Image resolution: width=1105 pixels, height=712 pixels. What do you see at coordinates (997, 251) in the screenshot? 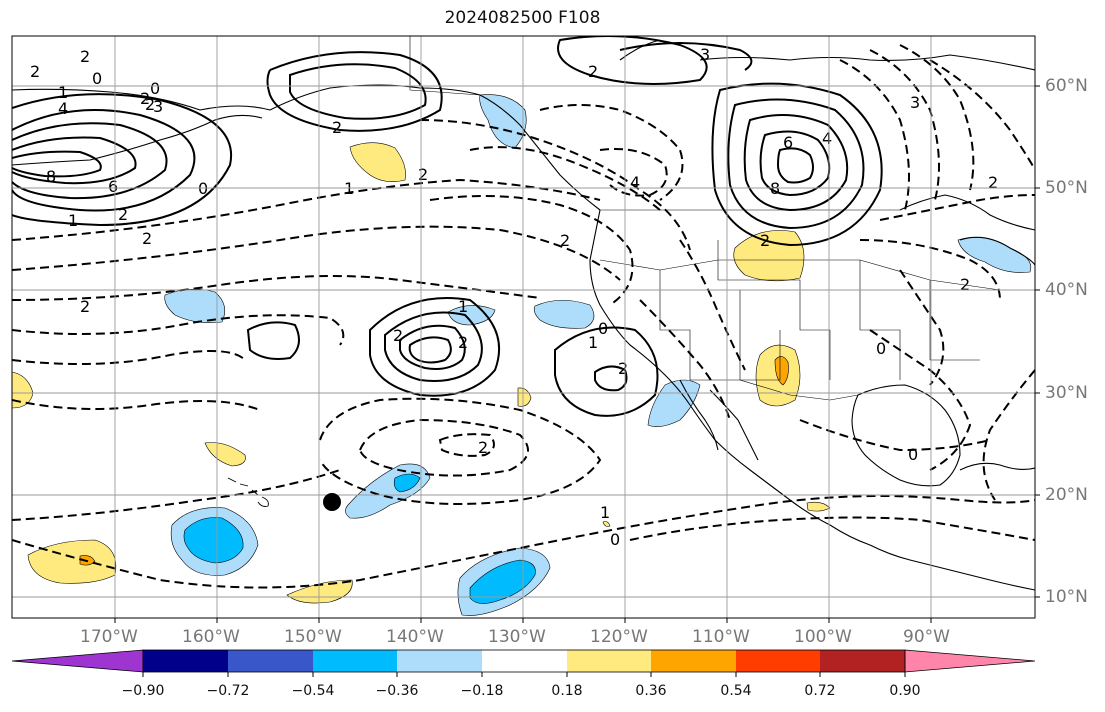
I see `great-lakes` at bounding box center [997, 251].